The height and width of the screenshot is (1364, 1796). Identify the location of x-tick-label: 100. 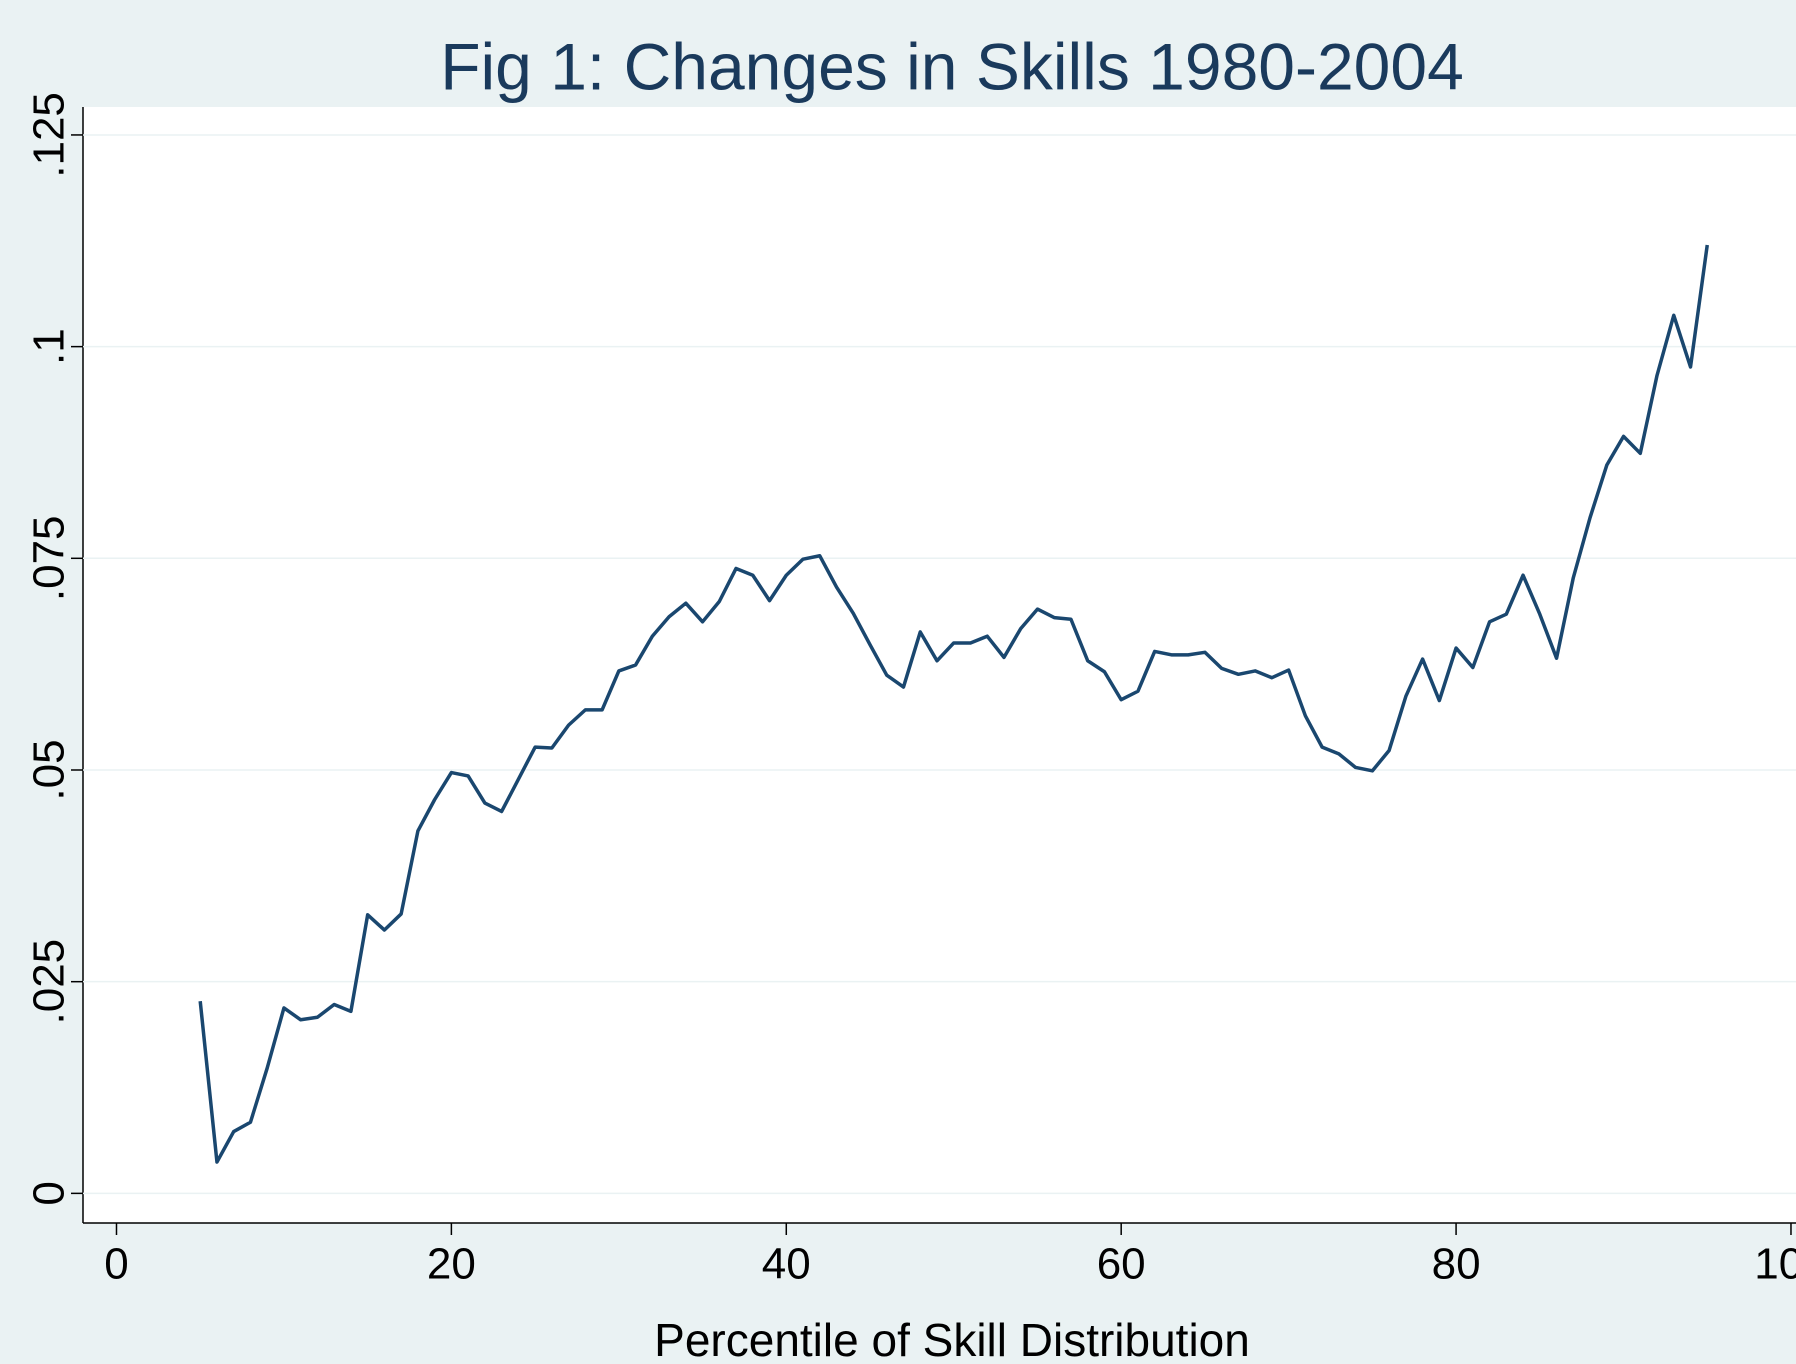
(1775, 1264).